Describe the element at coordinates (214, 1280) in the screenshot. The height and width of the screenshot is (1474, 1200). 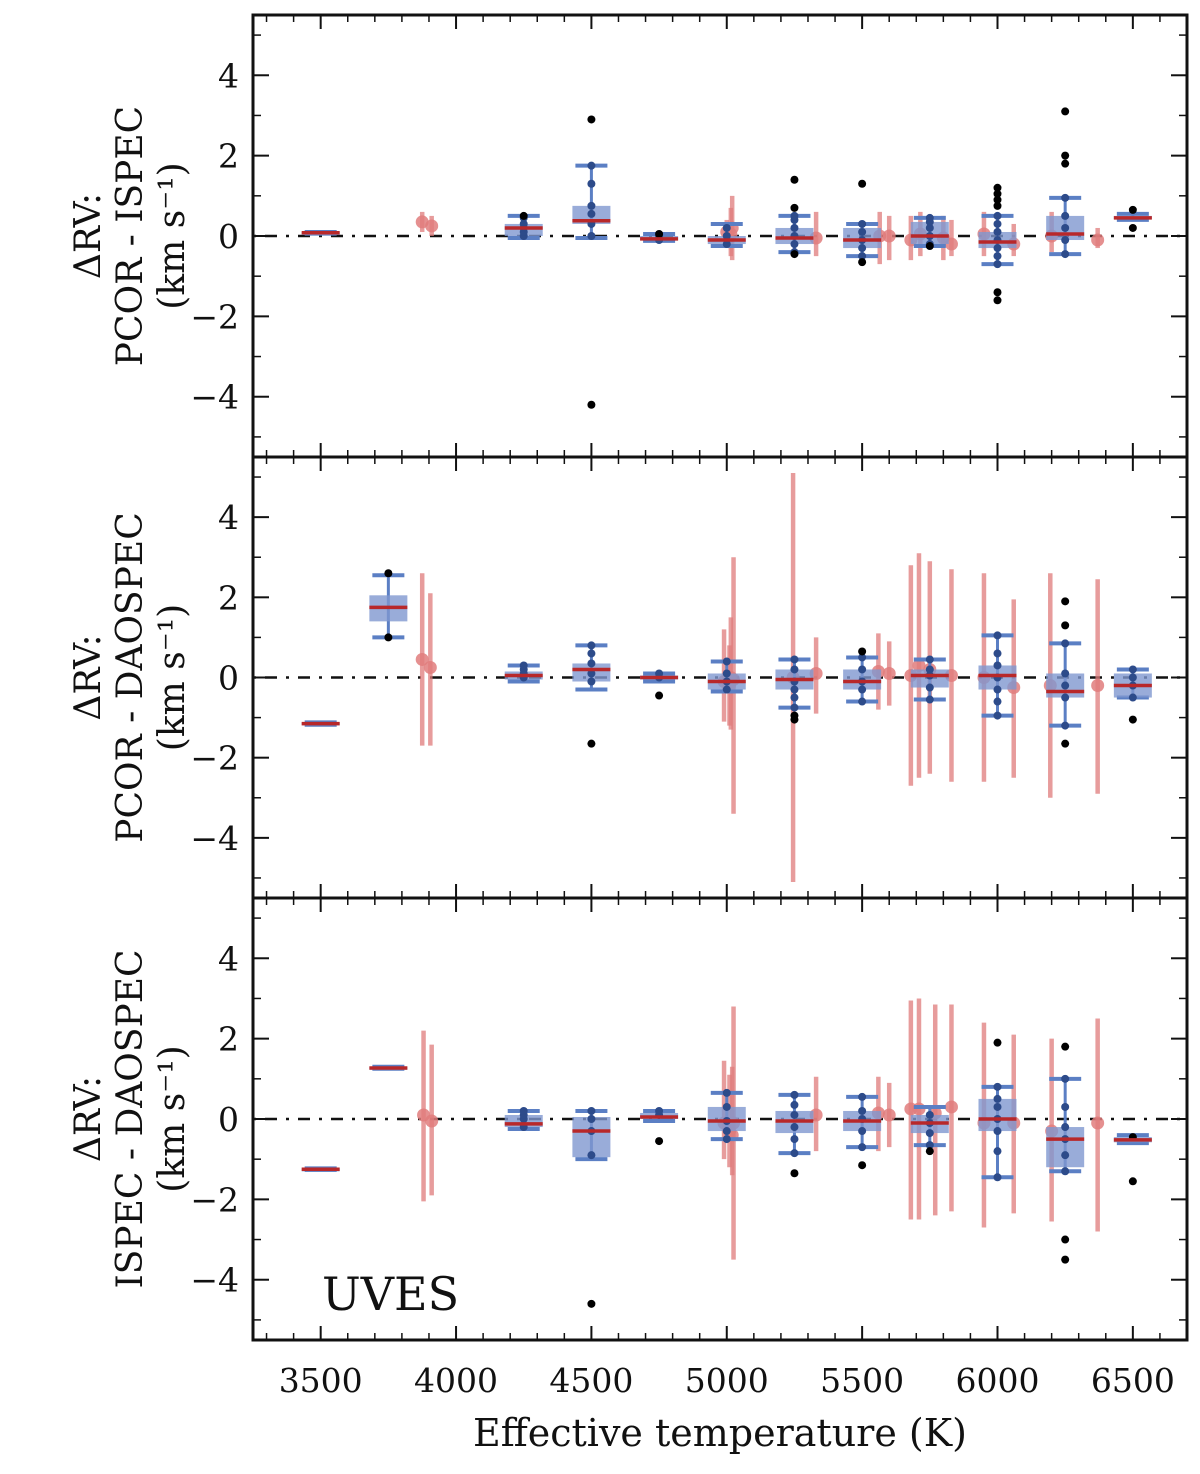
I see `y-tick-label: −4` at that location.